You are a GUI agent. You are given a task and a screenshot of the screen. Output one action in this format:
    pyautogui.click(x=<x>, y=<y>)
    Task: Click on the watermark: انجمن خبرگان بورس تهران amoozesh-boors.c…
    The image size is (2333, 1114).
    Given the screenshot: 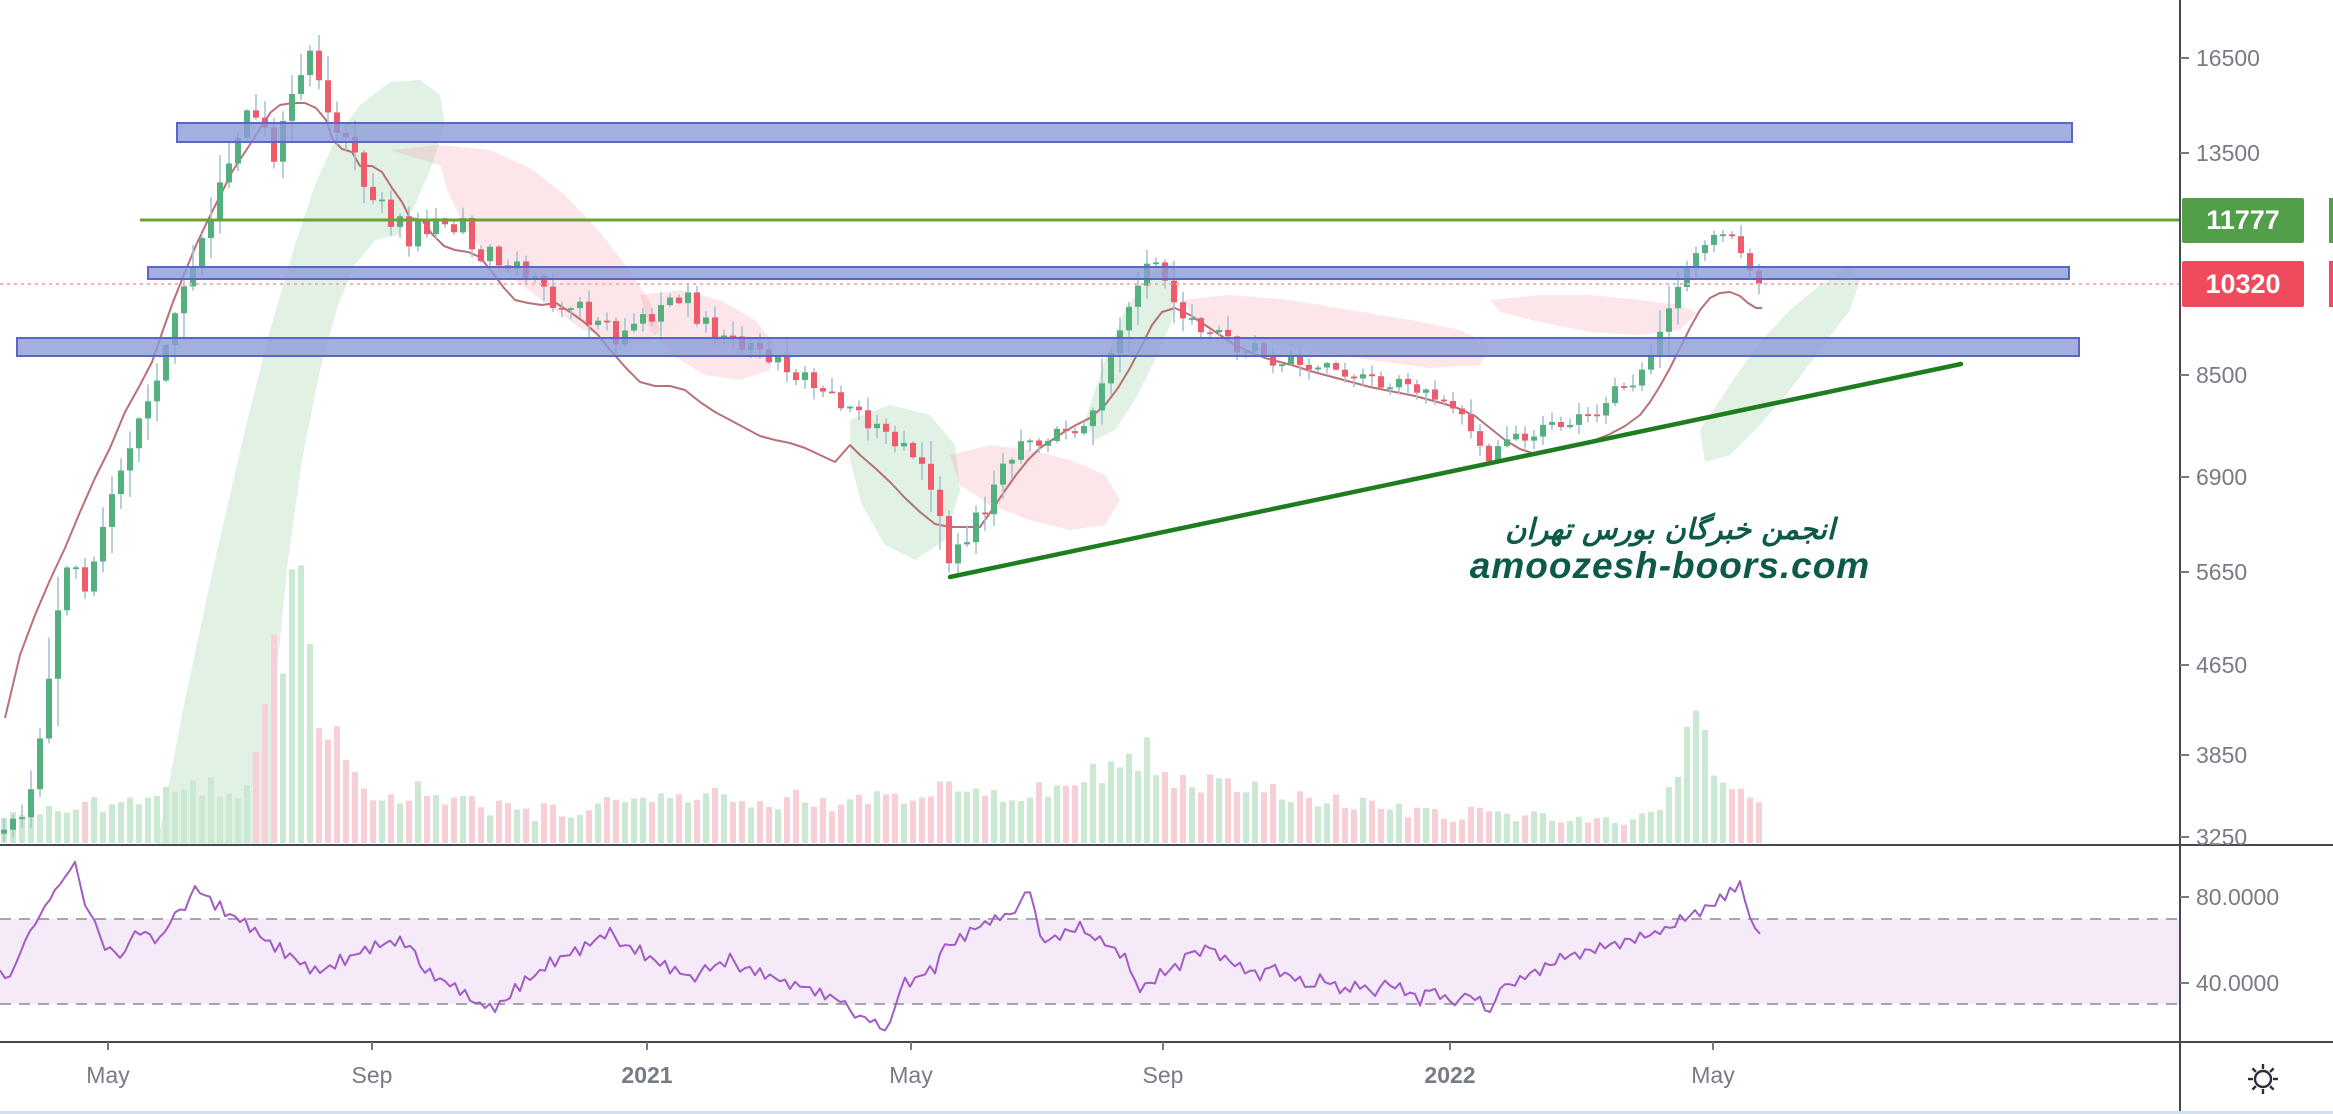 What is the action you would take?
    pyautogui.click(x=1670, y=549)
    